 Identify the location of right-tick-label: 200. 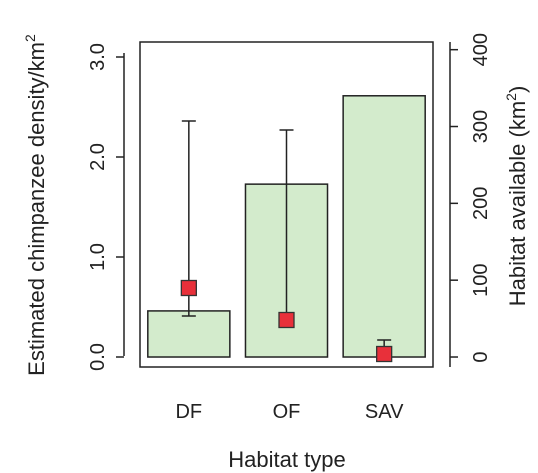
(481, 203).